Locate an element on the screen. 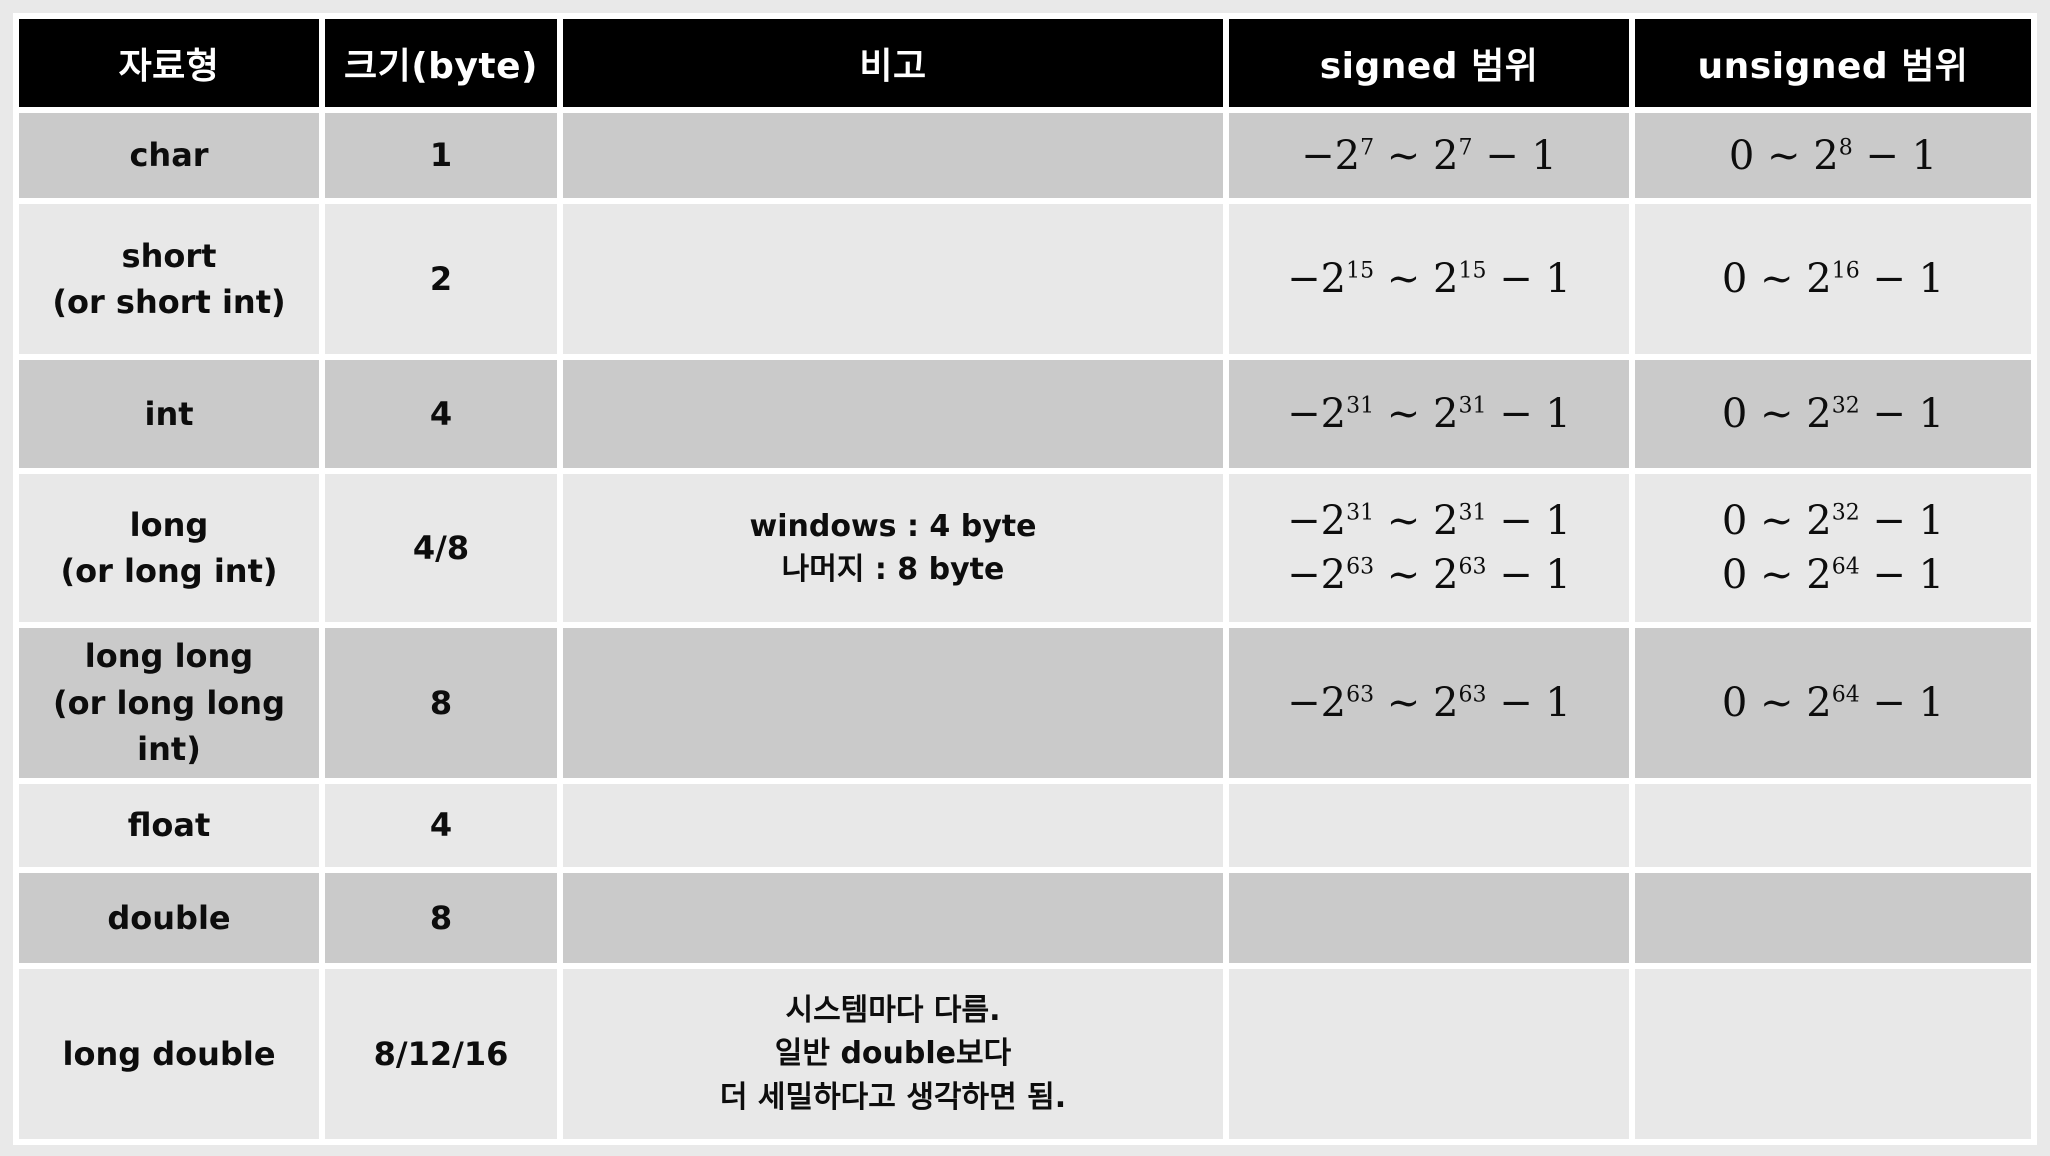 This screenshot has height=1156, width=2050. col-header-signed-range: signed 범위 is located at coordinates (1429, 63).